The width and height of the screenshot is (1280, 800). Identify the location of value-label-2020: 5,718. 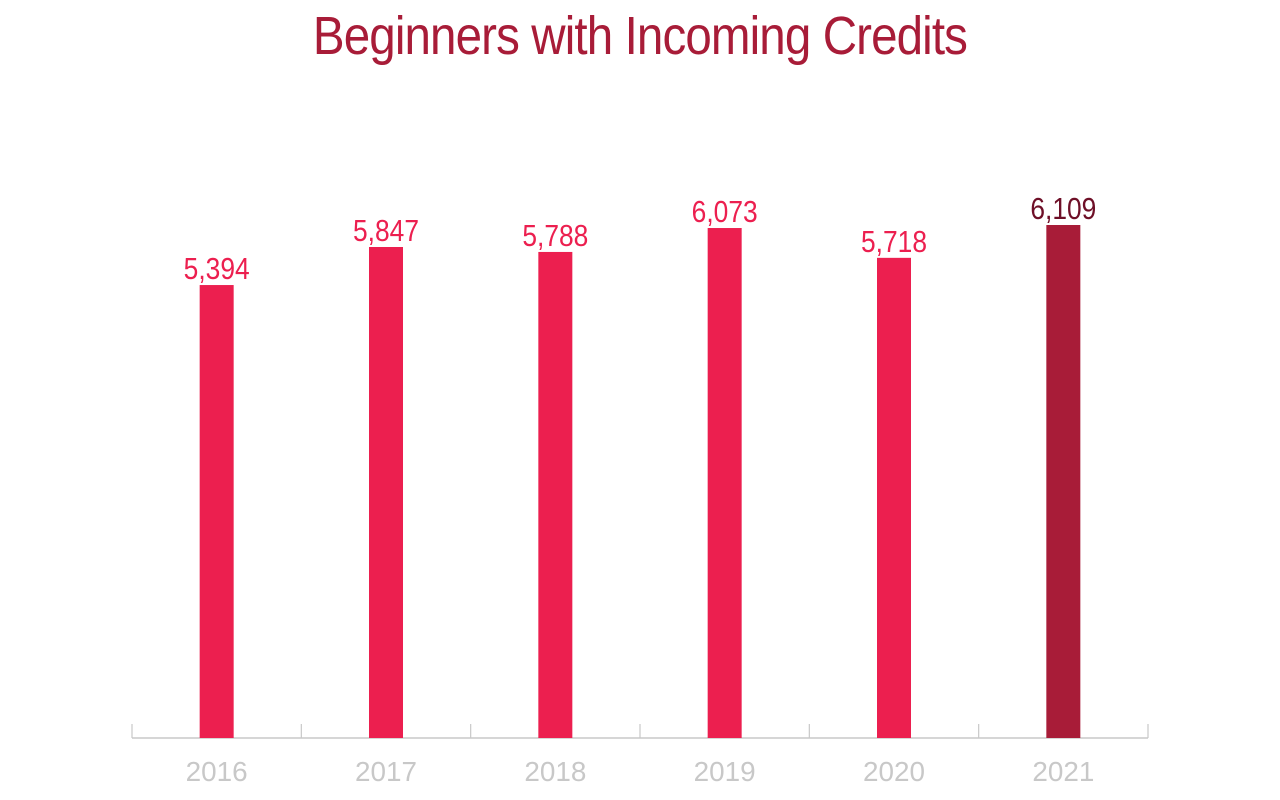
(894, 241).